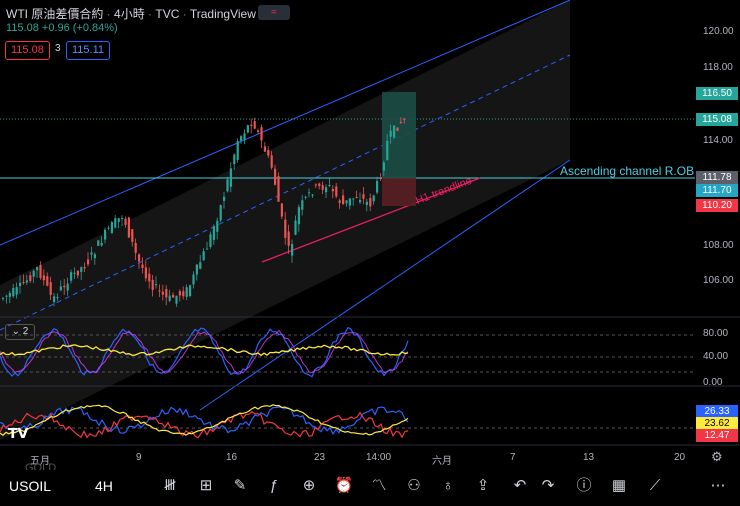 The width and height of the screenshot is (740, 506). I want to click on spread-value: 3, so click(58, 48).